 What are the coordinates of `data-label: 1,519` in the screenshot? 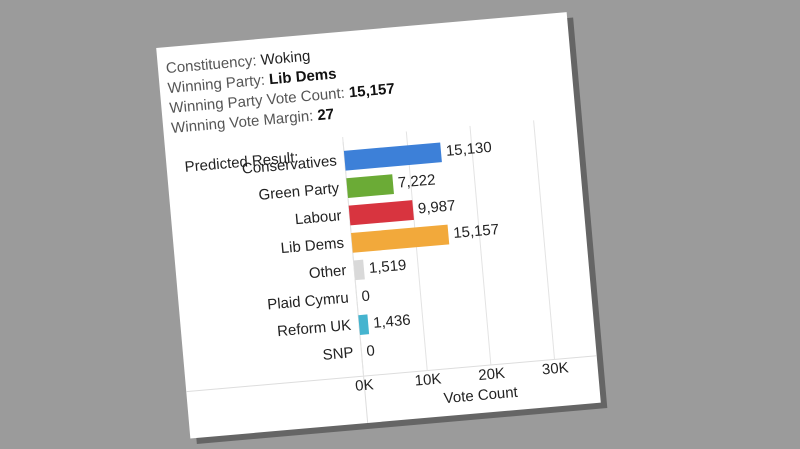 It's located at (387, 267).